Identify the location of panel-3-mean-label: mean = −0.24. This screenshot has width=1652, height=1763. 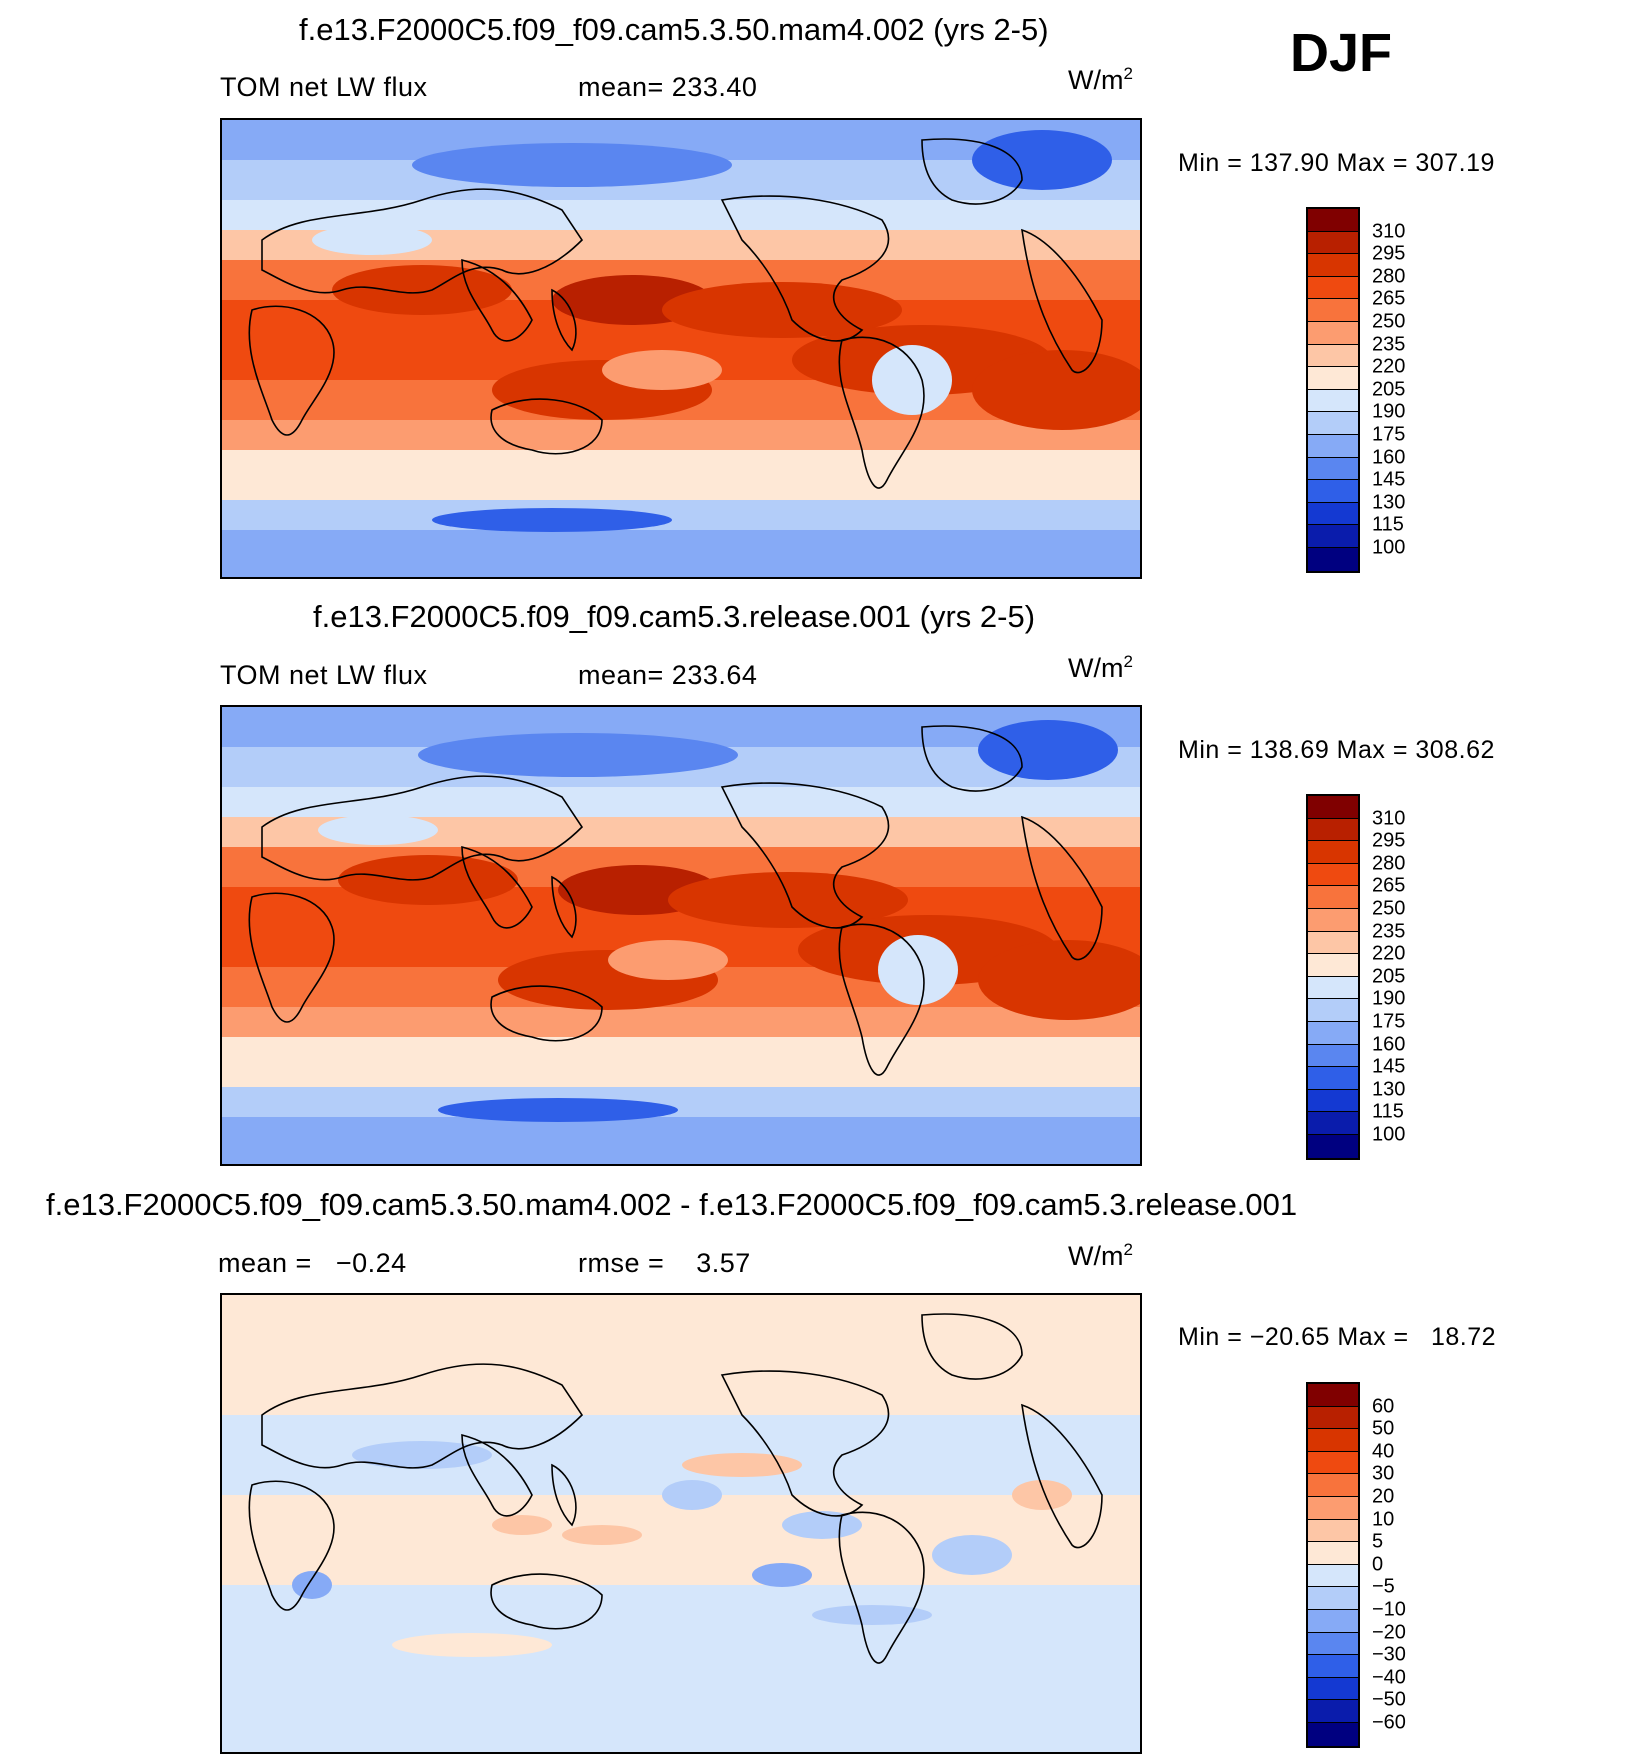
(312, 1263).